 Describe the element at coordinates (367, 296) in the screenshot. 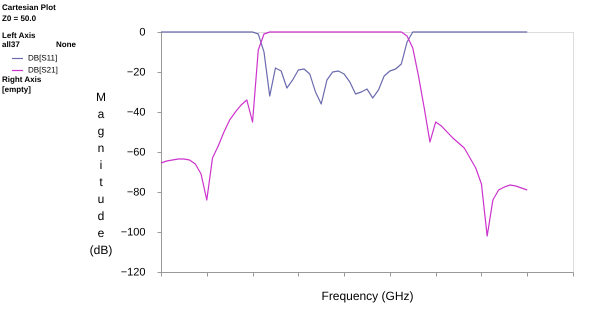

I see `x-axis-title: Frequency (GHz)` at that location.